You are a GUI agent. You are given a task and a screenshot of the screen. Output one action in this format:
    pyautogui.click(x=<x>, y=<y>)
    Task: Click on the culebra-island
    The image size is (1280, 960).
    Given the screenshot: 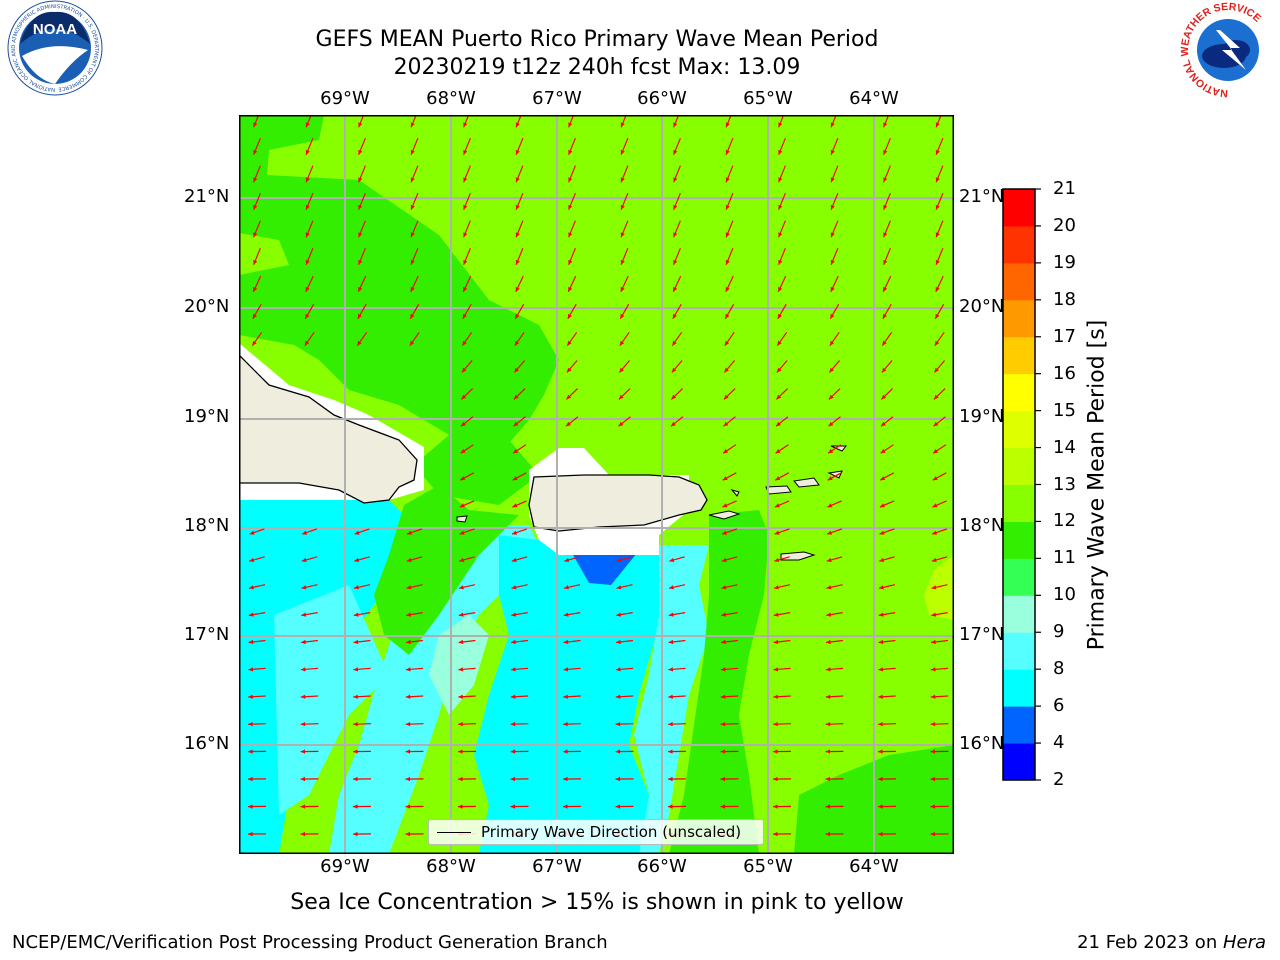 What is the action you would take?
    pyautogui.click(x=735, y=493)
    